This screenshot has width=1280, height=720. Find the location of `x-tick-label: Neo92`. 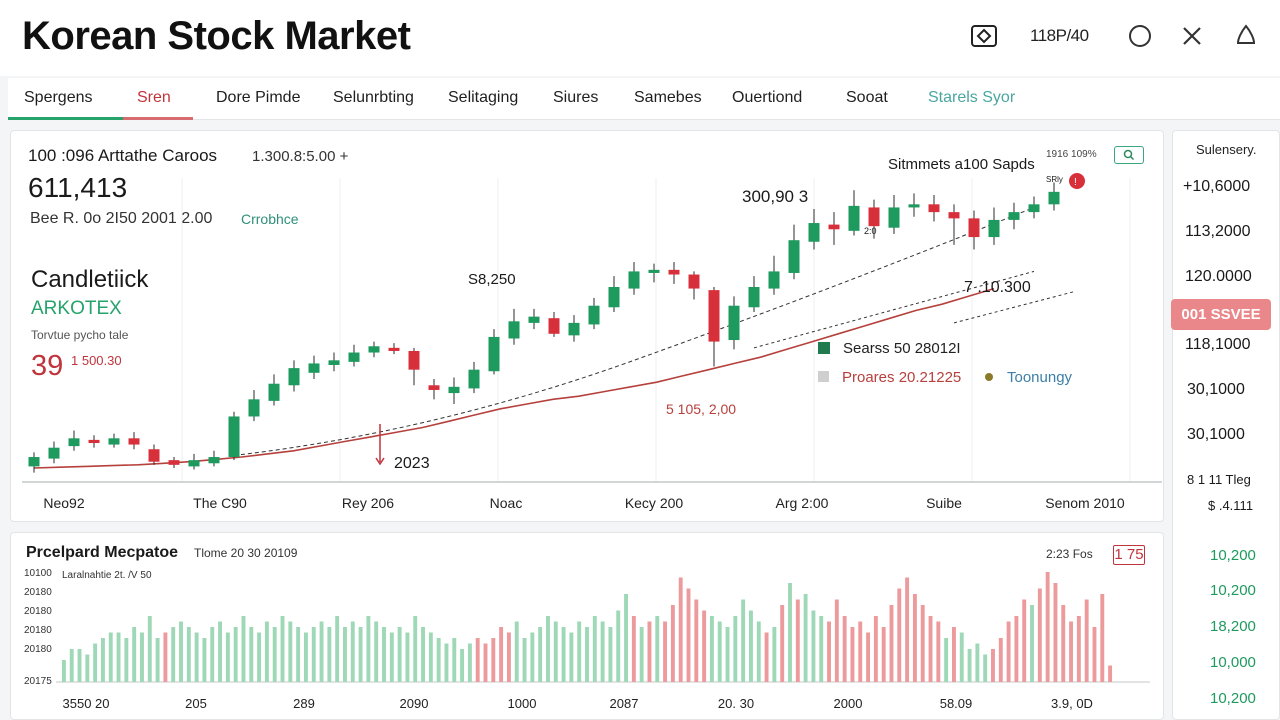

x-tick-label: Neo92 is located at coordinates (63, 503).